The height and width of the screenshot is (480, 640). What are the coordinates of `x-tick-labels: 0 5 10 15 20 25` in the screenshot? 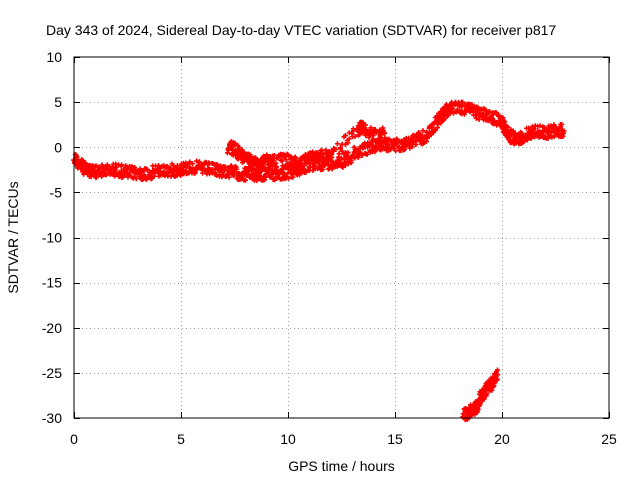 It's located at (343, 439).